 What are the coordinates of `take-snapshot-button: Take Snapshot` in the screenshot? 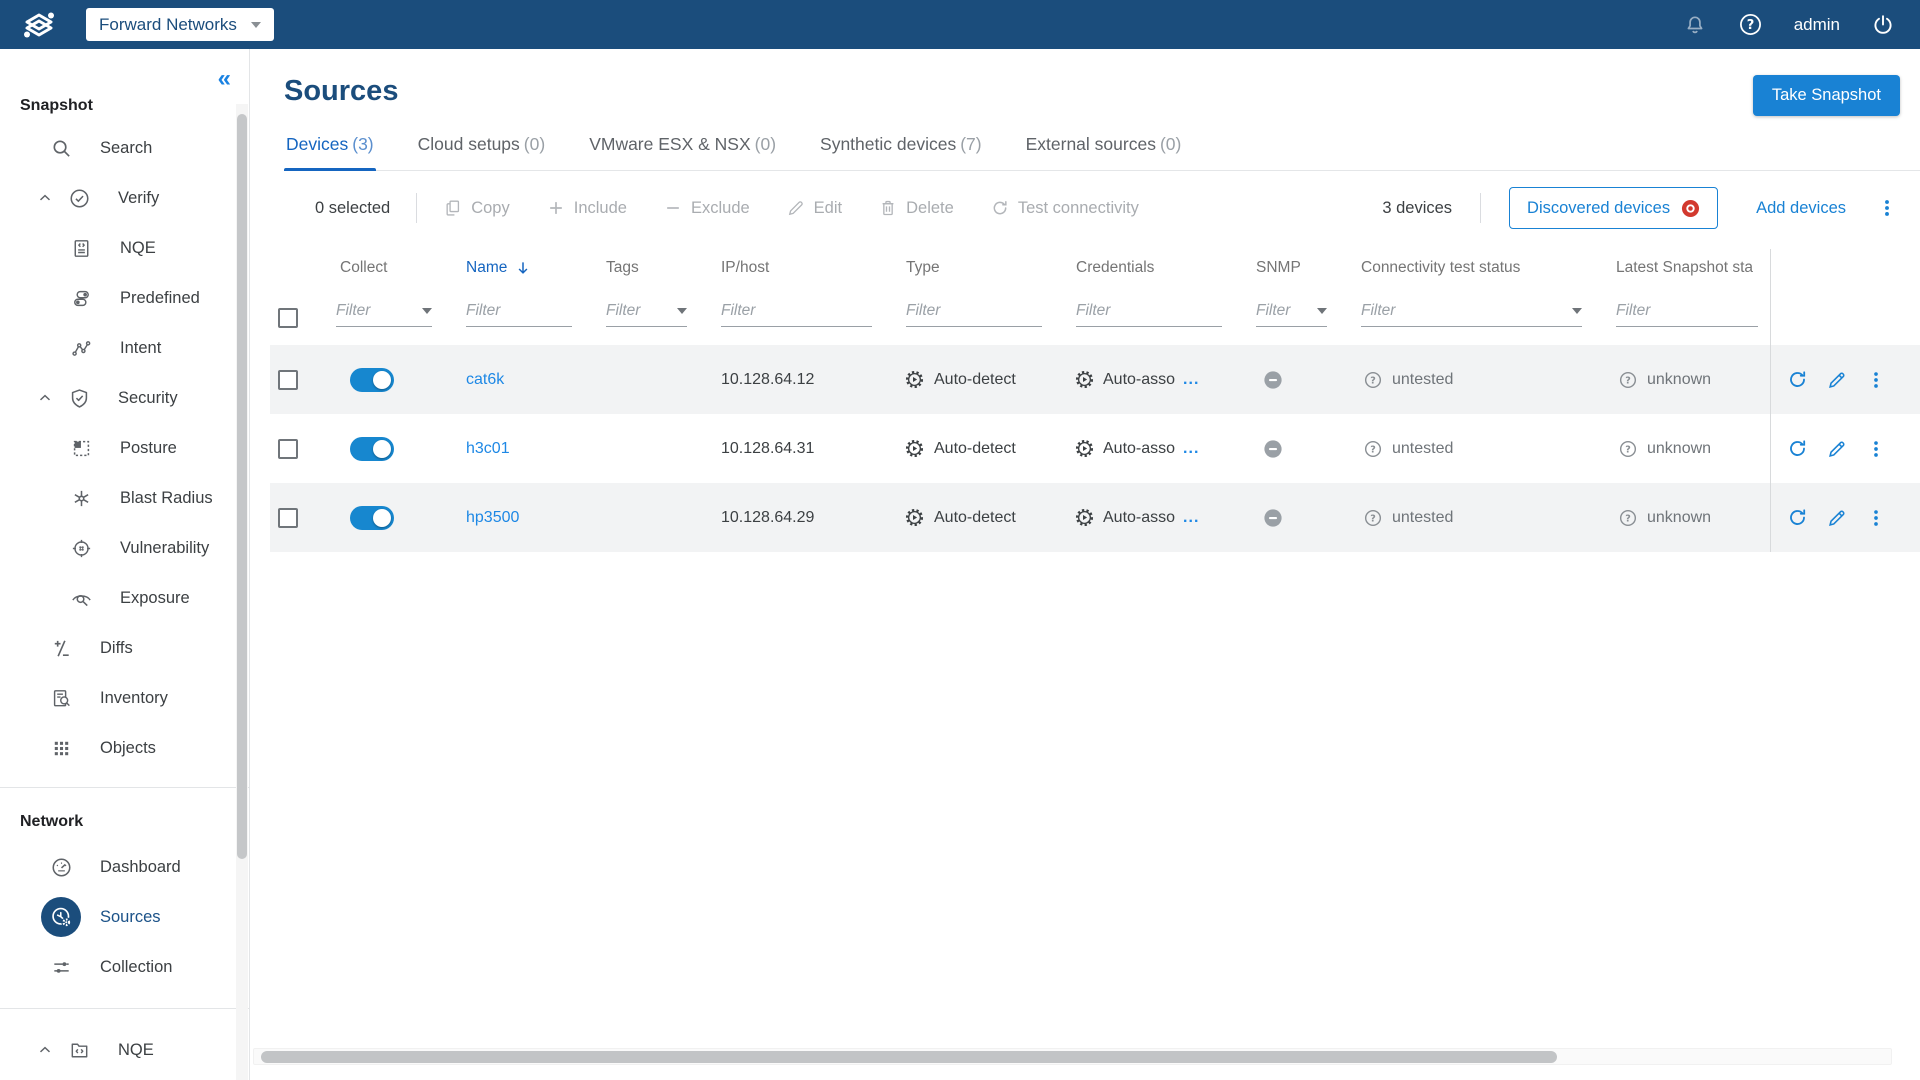 It's located at (1826, 95).